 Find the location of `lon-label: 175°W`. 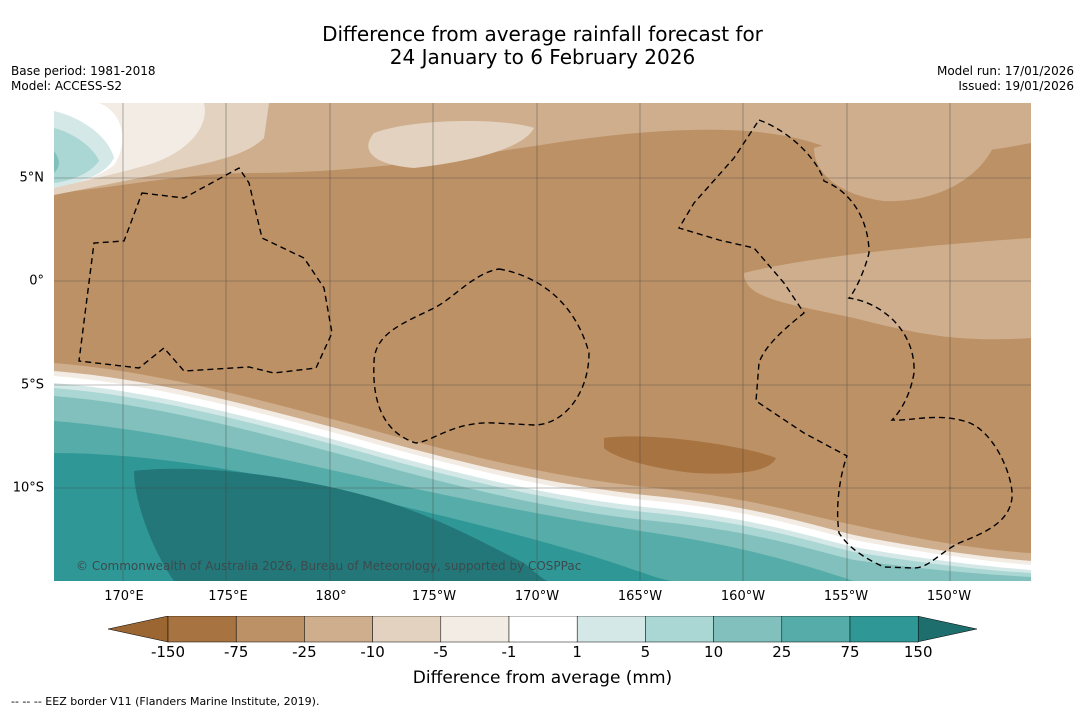

lon-label: 175°W is located at coordinates (434, 596).